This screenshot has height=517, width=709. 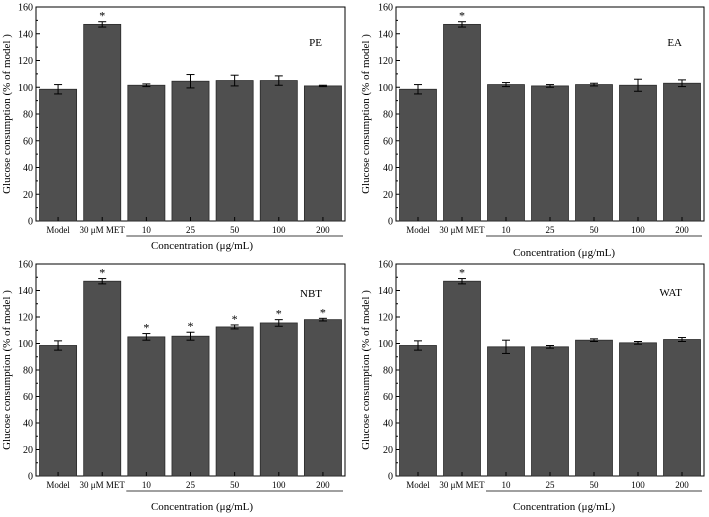 What do you see at coordinates (315, 43) in the screenshot?
I see `panel-label: PE` at bounding box center [315, 43].